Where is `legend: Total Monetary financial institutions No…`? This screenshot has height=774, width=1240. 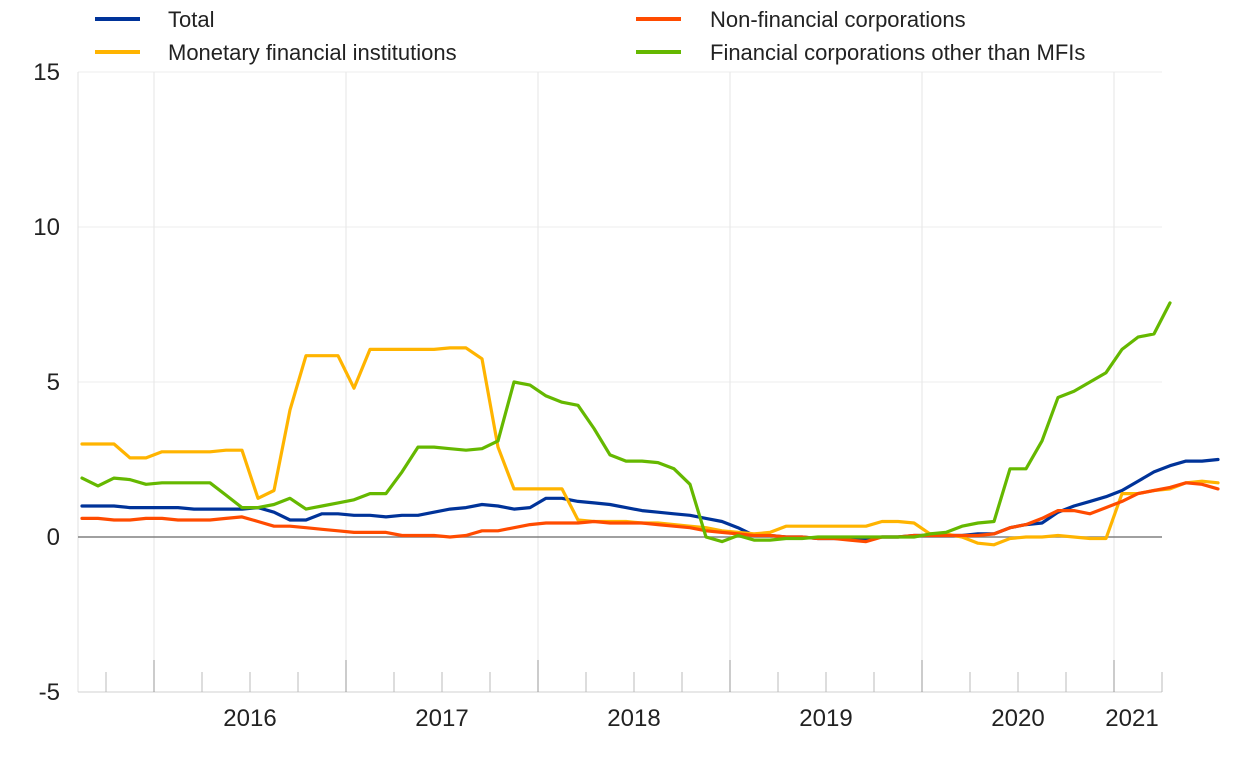
legend: Total Monetary financial institutions No… is located at coordinates (590, 36).